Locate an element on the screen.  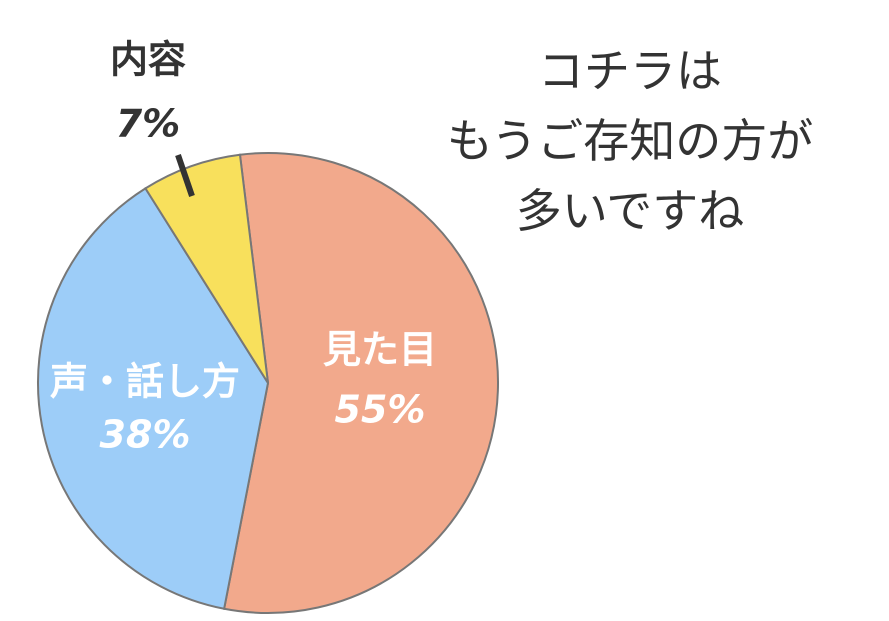
slice-label: 内容 is located at coordinates (148, 60).